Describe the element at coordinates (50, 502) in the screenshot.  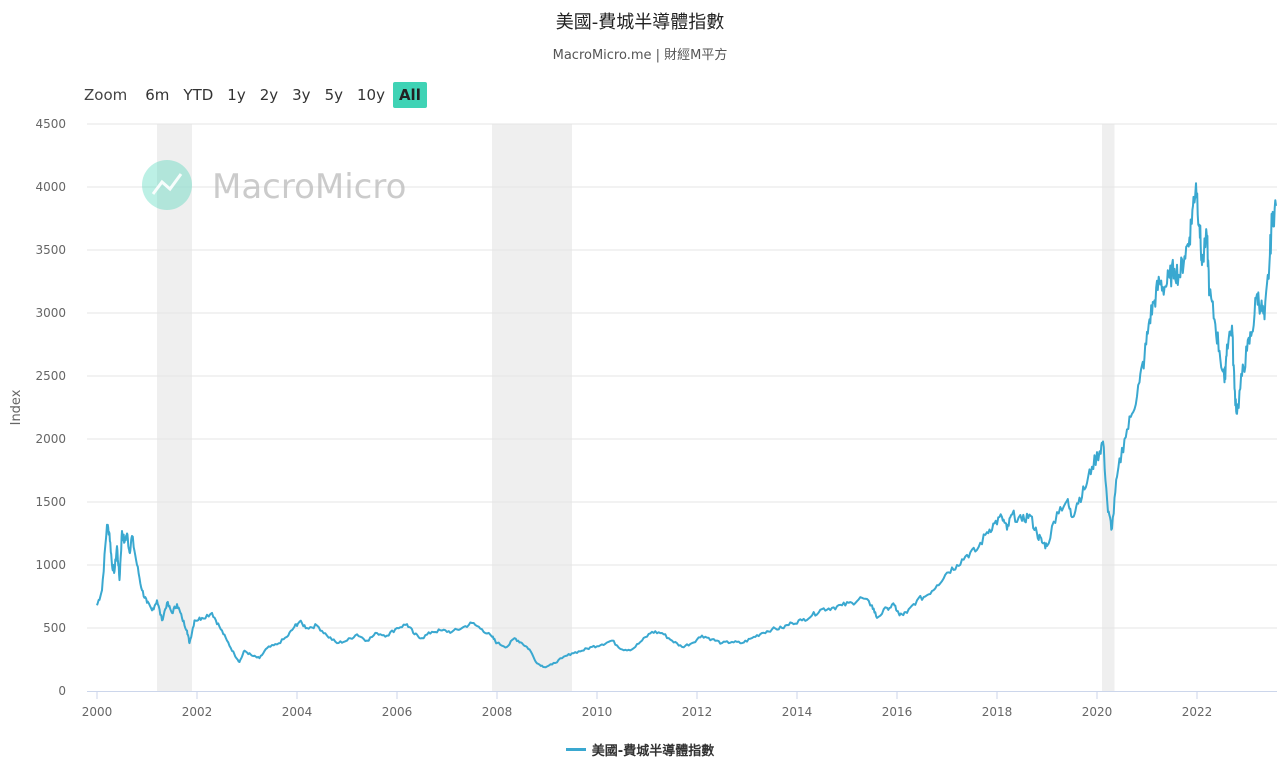
I see `y-tick-label: 1500` at that location.